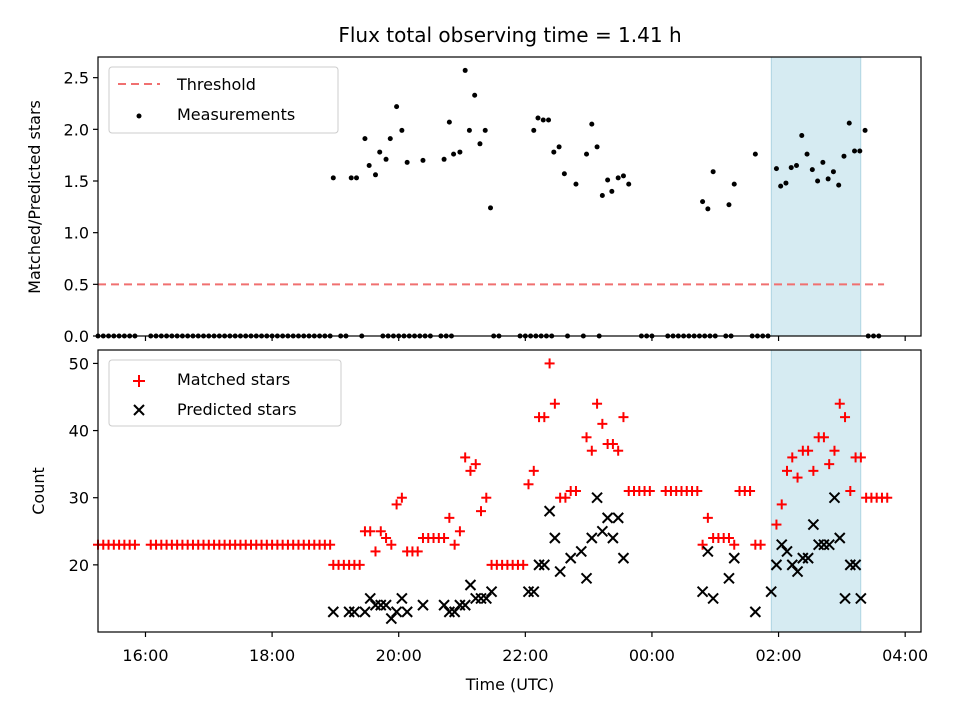 The image size is (960, 720). Describe the element at coordinates (83, 464) in the screenshot. I see `bottom-y-axis: 20 30 40 50` at that location.